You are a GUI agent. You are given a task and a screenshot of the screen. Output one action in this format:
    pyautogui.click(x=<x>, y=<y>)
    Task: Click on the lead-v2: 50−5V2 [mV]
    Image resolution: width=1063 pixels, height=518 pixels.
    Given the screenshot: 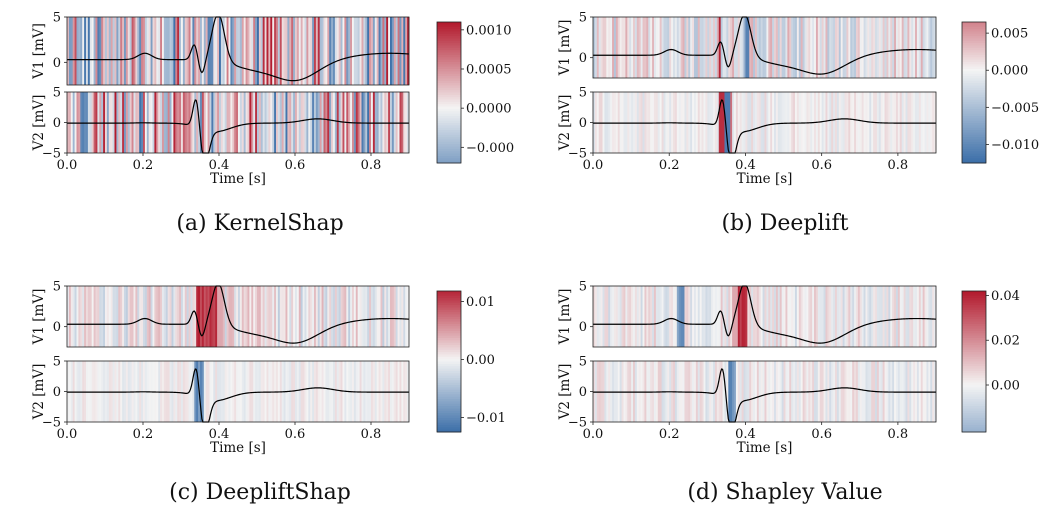 What is the action you would take?
    pyautogui.click(x=747, y=393)
    